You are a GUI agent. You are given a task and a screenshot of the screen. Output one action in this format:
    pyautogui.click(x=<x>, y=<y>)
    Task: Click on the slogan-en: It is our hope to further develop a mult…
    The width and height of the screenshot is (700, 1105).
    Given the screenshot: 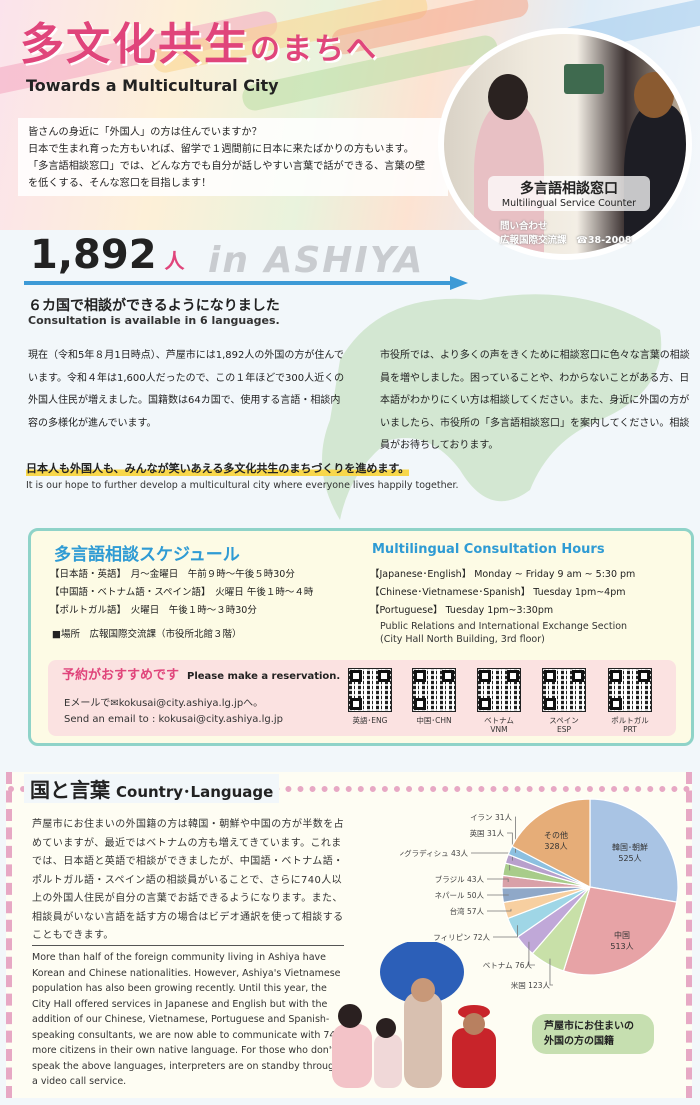 What is the action you would take?
    pyautogui.click(x=242, y=485)
    